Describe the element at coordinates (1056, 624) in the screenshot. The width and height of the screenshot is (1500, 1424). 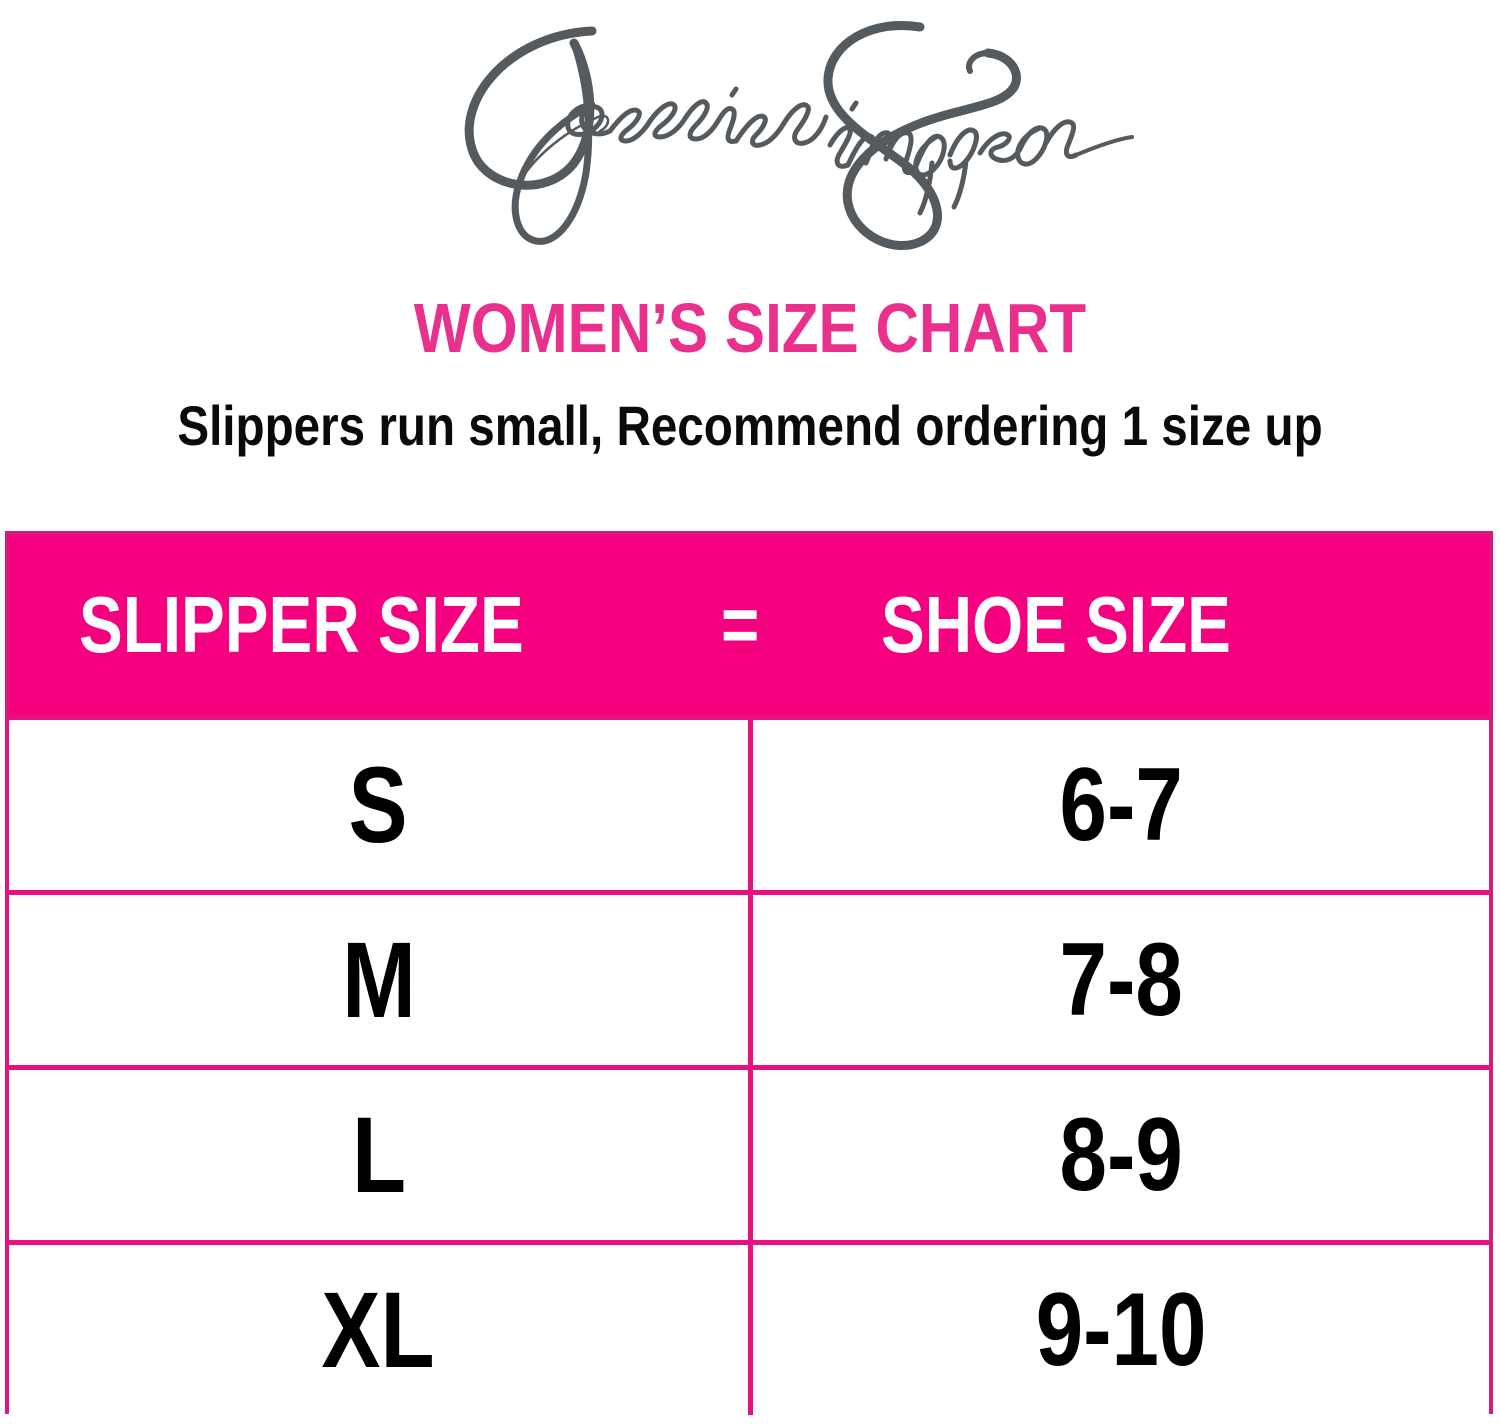
I see `column-header-shoe-size: SHOE SIZE` at that location.